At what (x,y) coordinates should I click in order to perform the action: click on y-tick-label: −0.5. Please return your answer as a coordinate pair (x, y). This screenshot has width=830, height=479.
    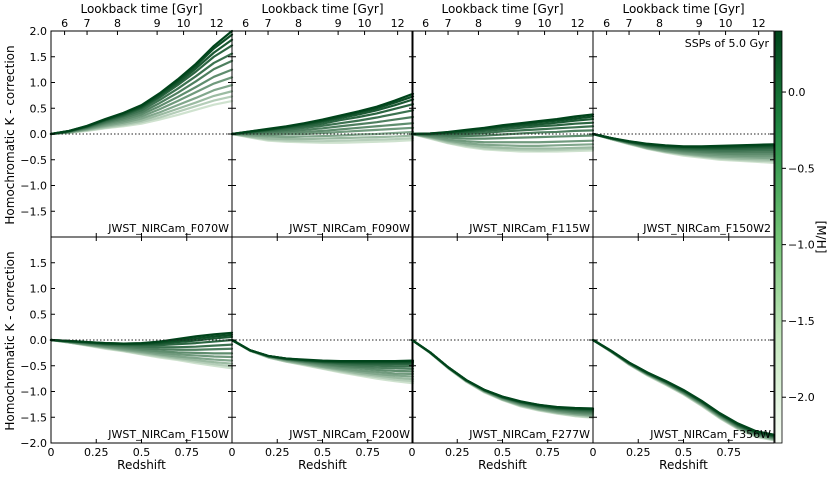
    Looking at the image, I should click on (33, 160).